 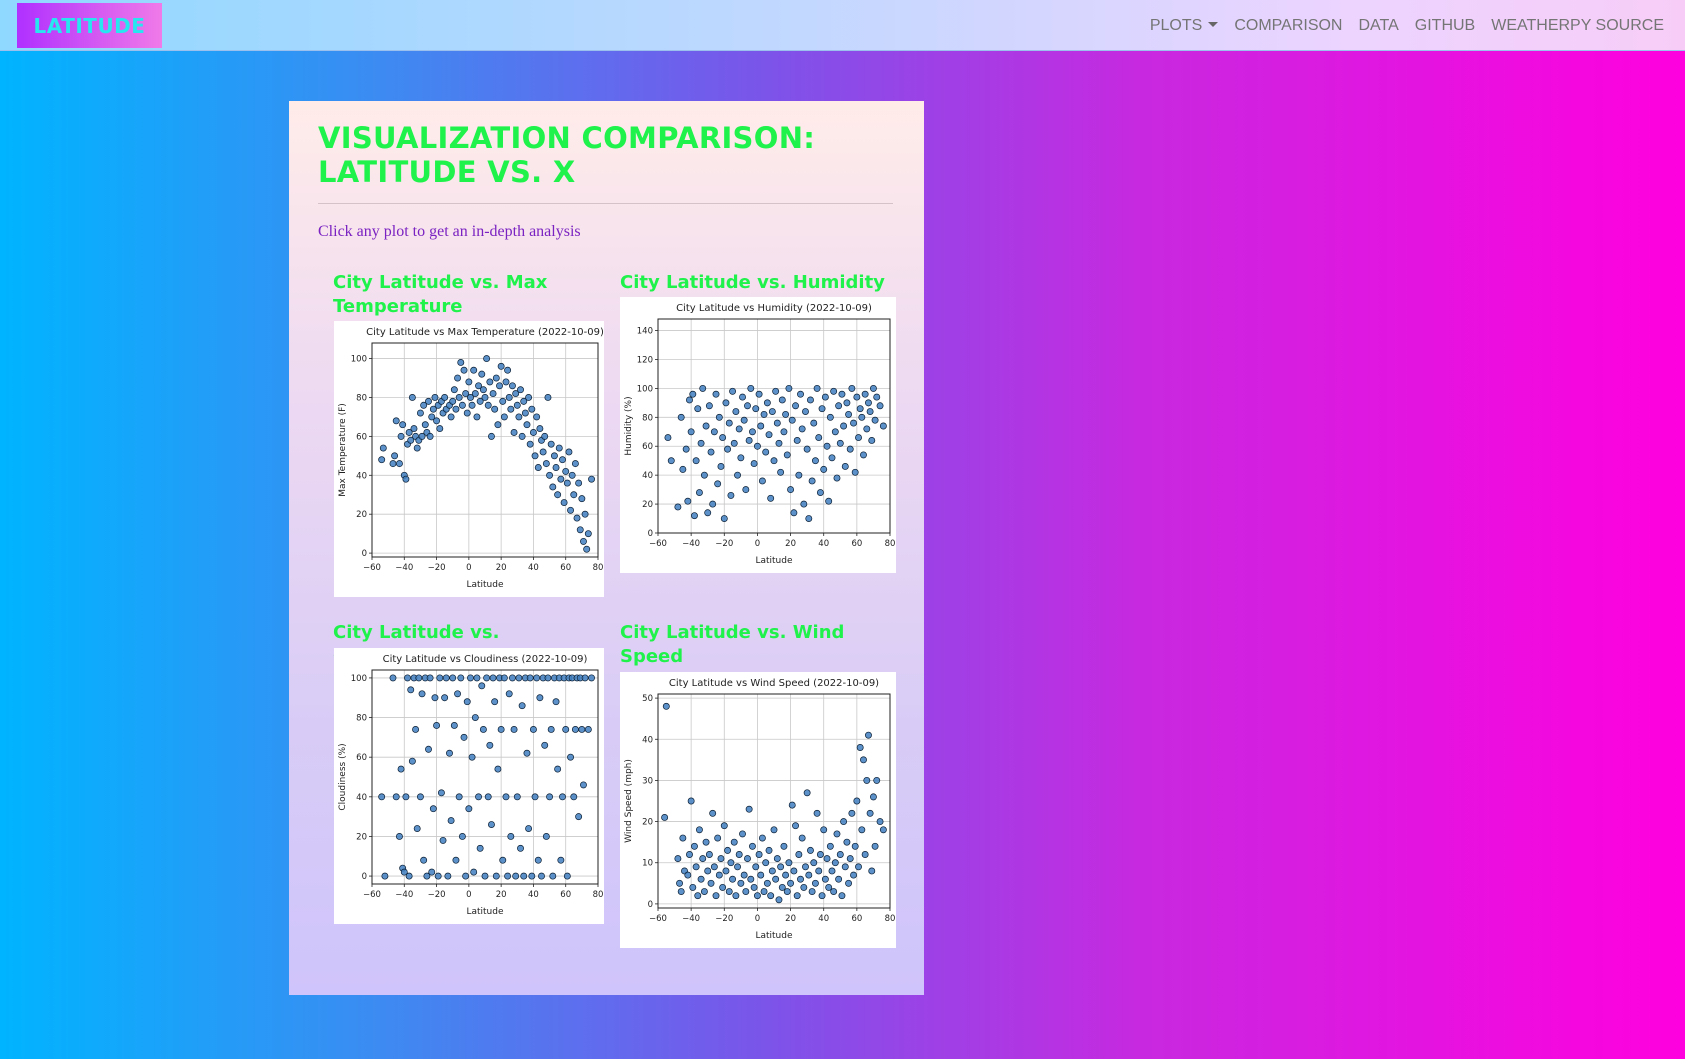 I want to click on y-tick-label: 100, so click(x=359, y=679).